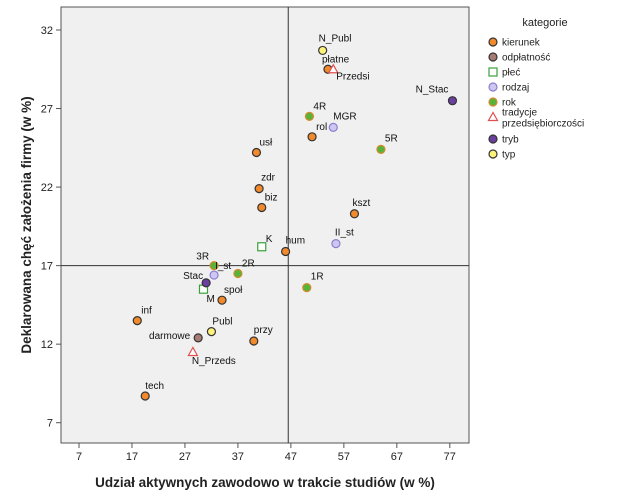  What do you see at coordinates (544, 23) in the screenshot?
I see `legend-title: kategorie` at bounding box center [544, 23].